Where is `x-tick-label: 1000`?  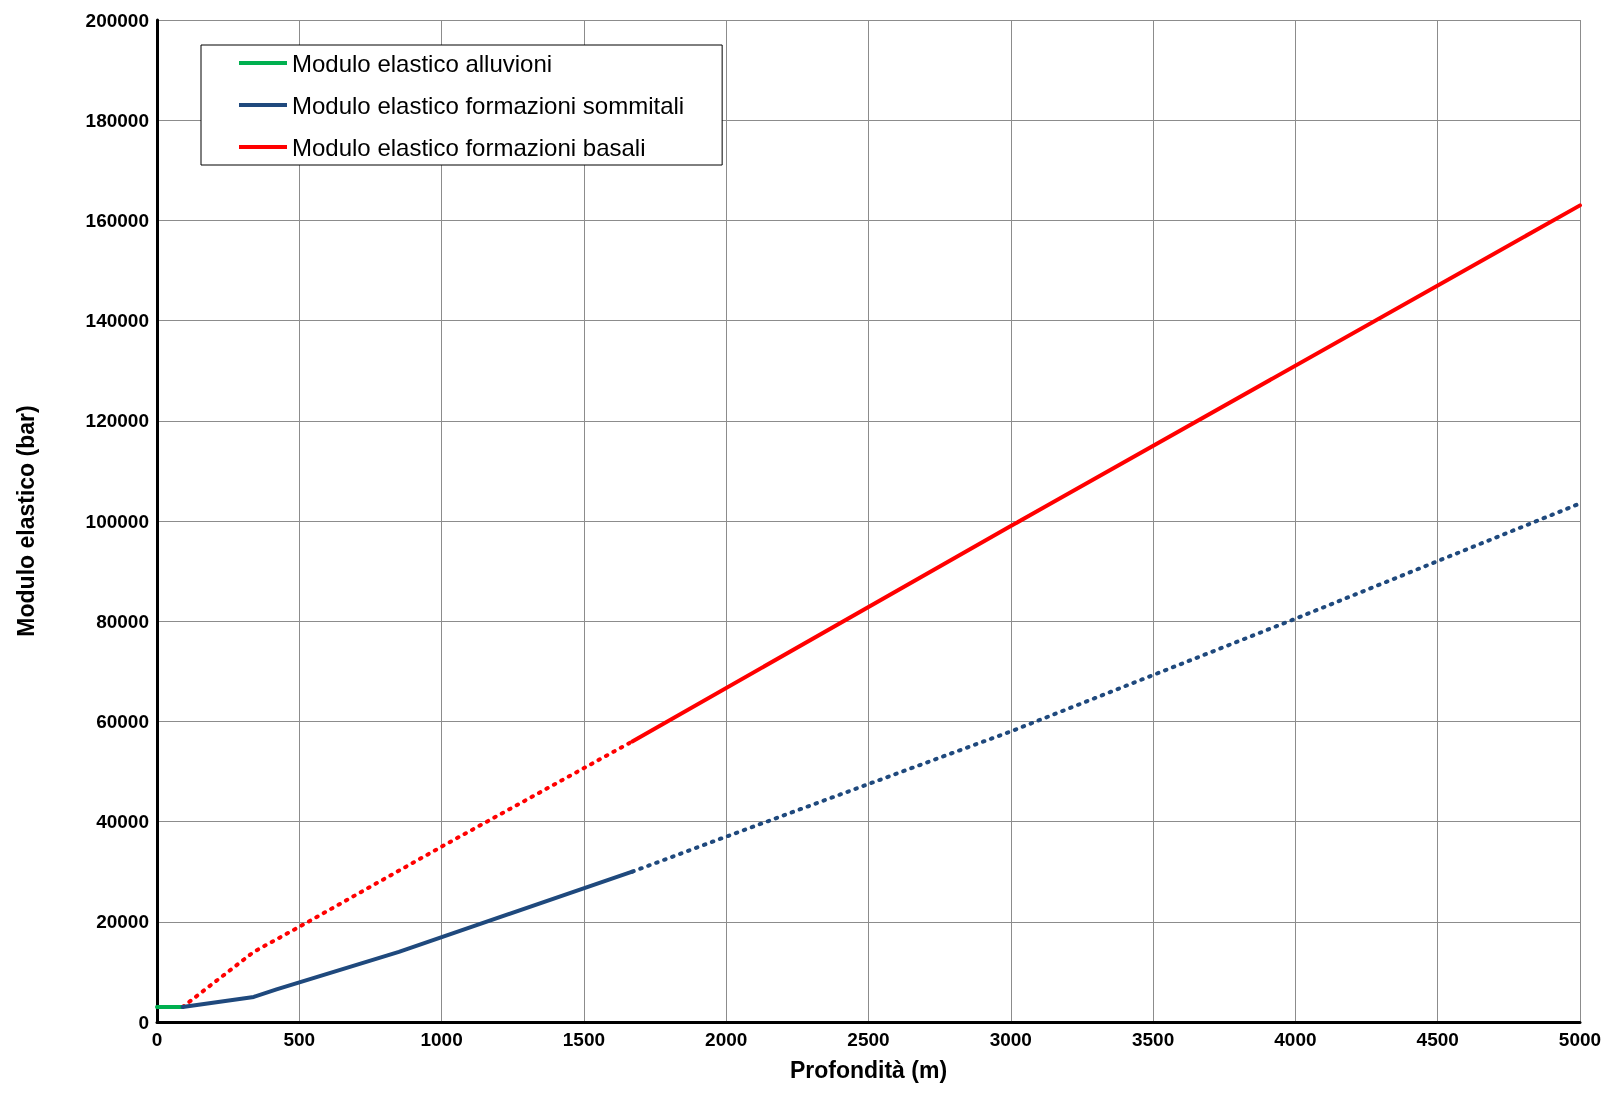
x-tick-label: 1000 is located at coordinates (441, 1039).